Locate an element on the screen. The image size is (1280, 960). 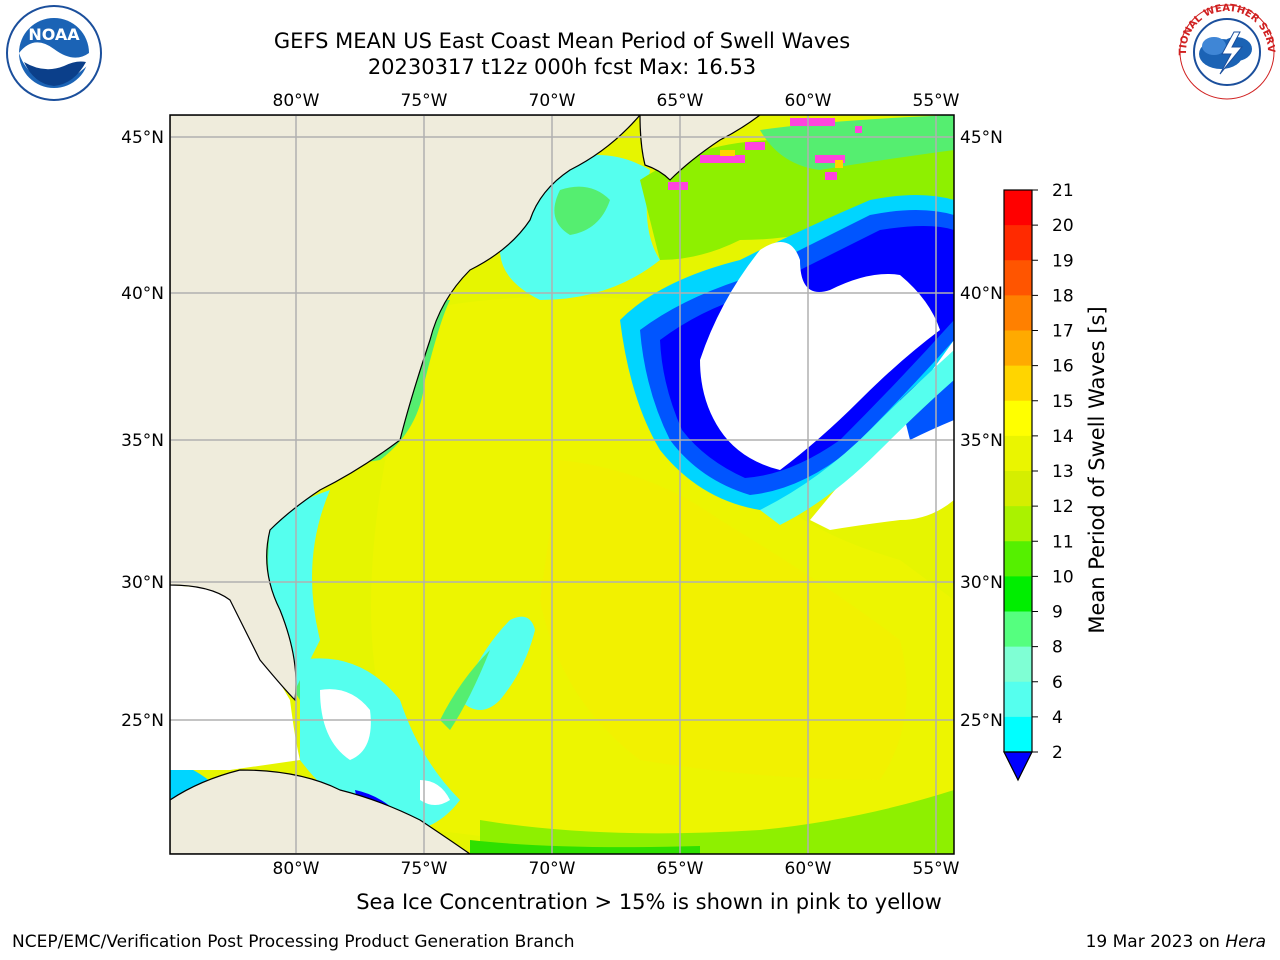
lat-label-left: 30°N is located at coordinates (142, 583).